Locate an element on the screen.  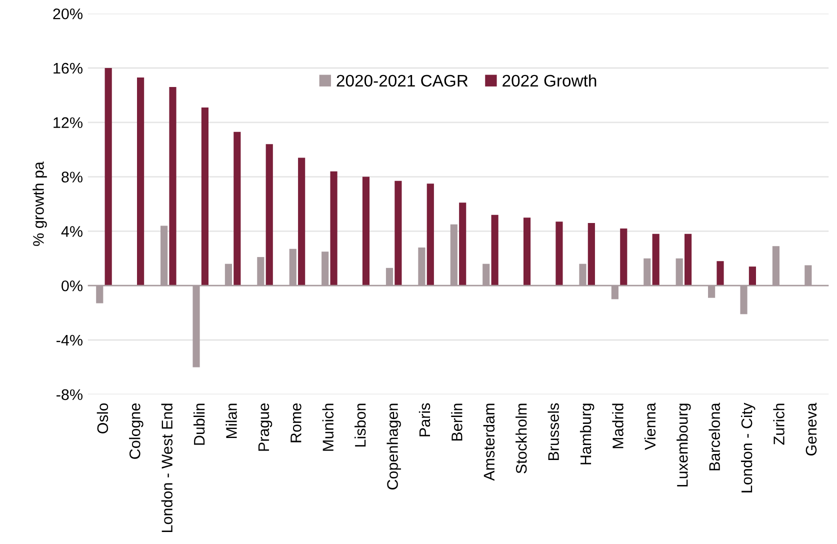
x-tick-label: Oslo is located at coordinates (102, 418).